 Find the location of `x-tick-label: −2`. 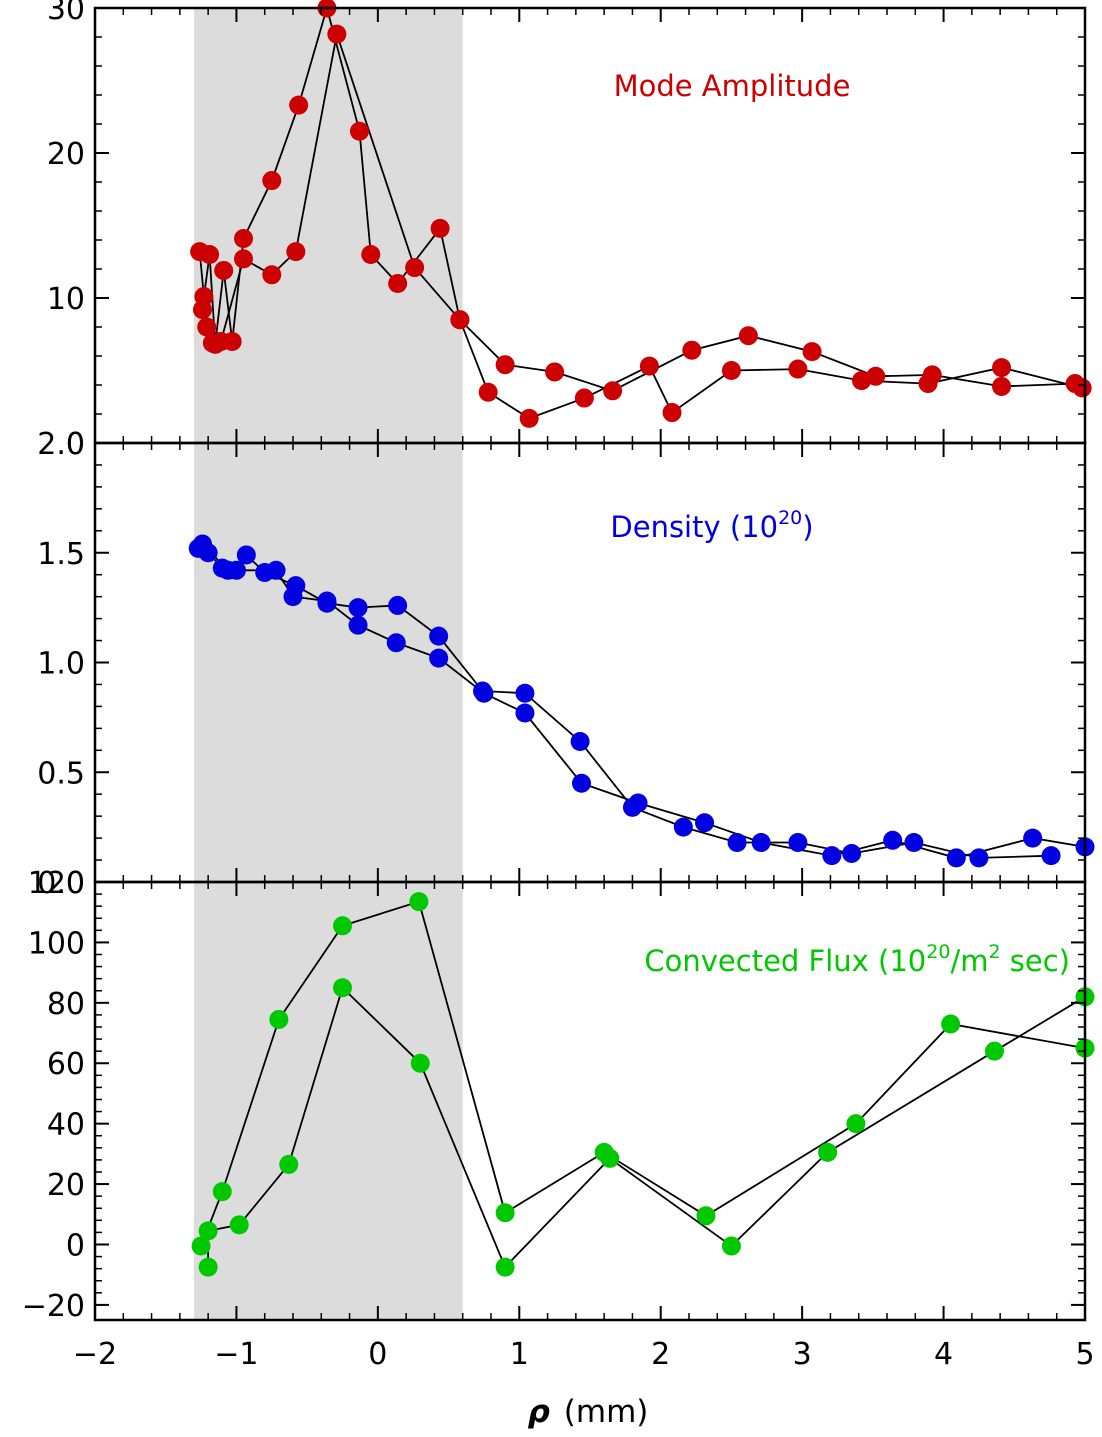

x-tick-label: −2 is located at coordinates (95, 1354).